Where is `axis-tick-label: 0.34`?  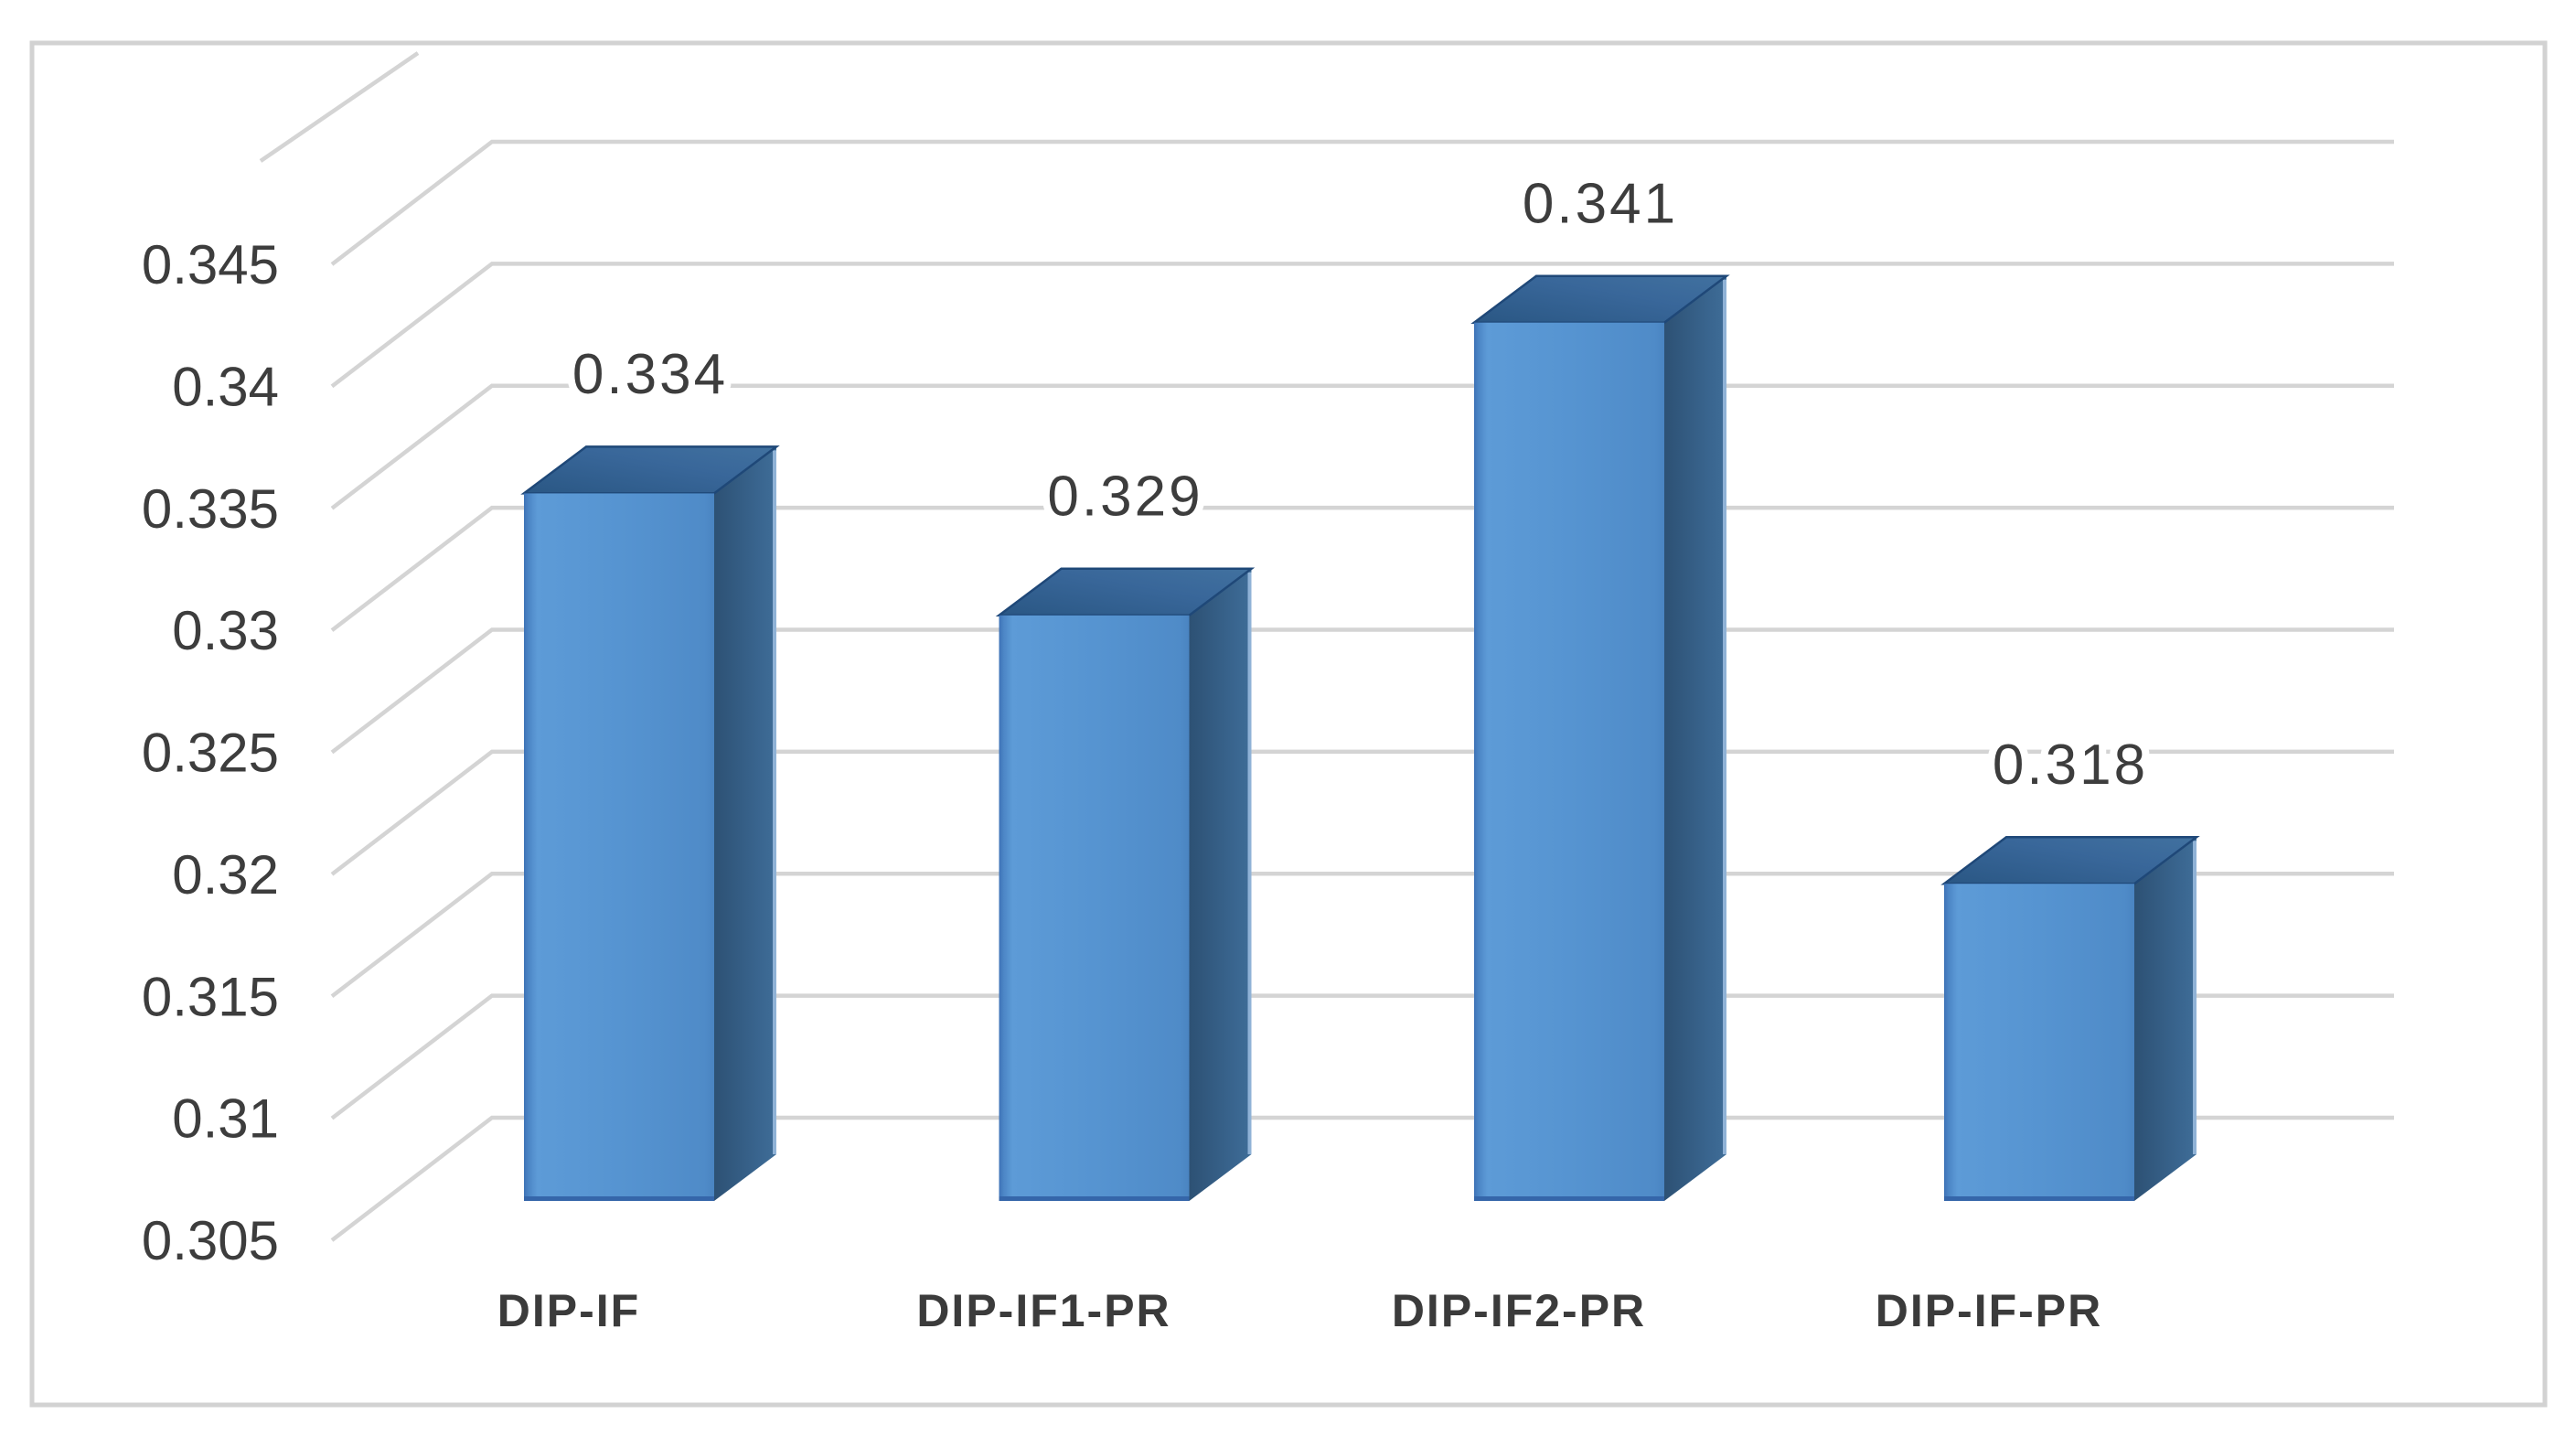
axis-tick-label: 0.34 is located at coordinates (225, 386).